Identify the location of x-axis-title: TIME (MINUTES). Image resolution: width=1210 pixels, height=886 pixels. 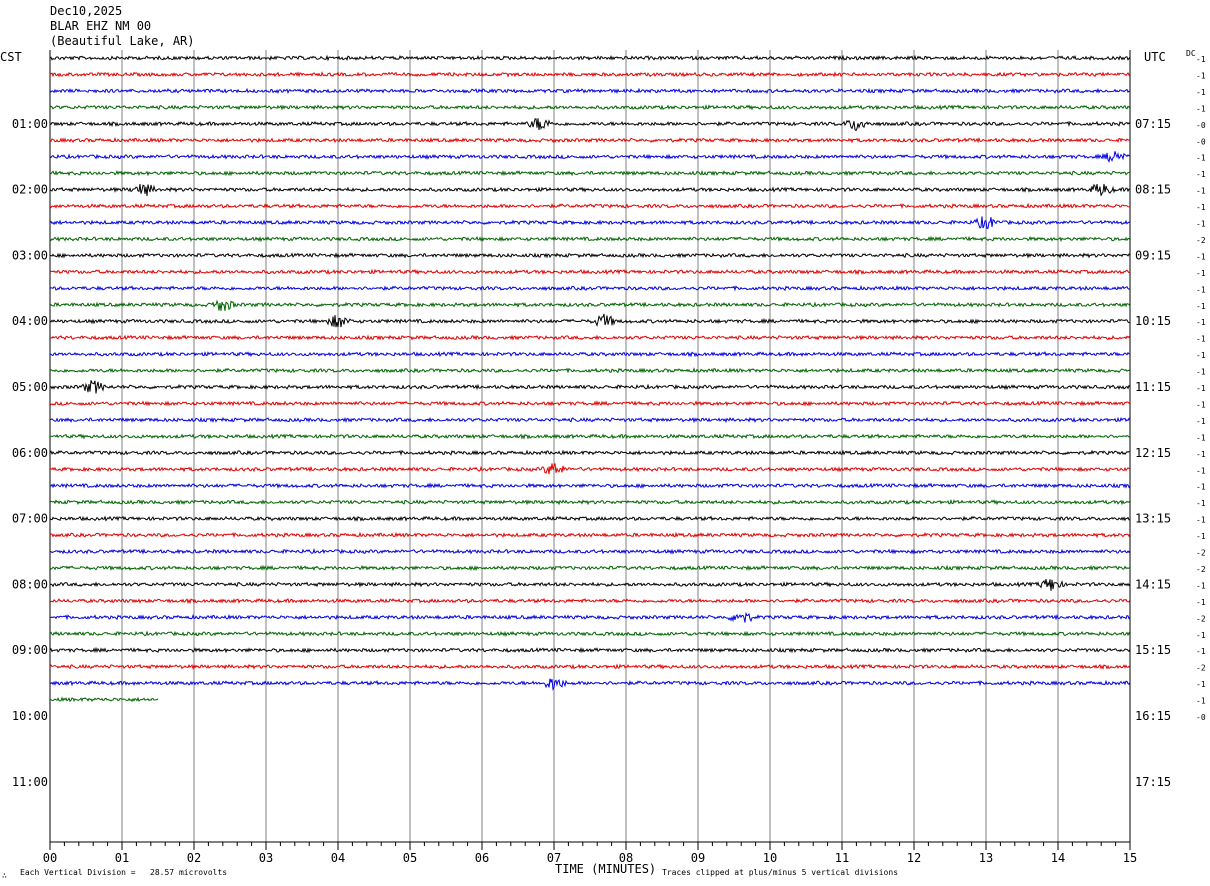
(606, 869).